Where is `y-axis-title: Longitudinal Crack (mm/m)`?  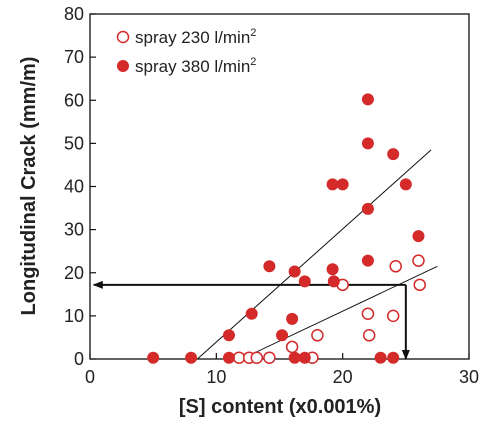 y-axis-title: Longitudinal Crack (mm/m) is located at coordinates (29, 186).